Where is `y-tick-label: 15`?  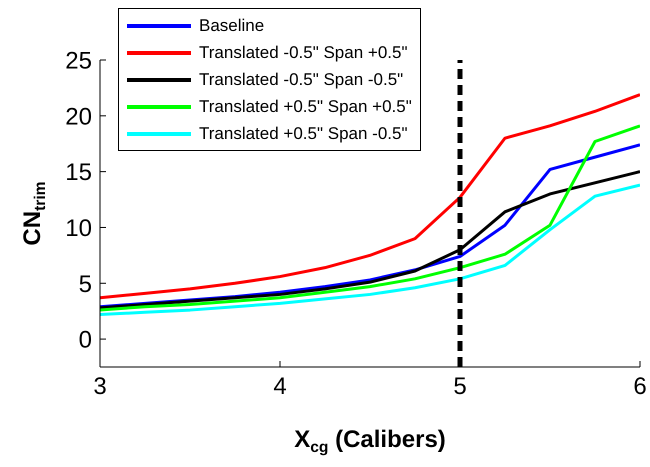 y-tick-label: 15 is located at coordinates (78, 172).